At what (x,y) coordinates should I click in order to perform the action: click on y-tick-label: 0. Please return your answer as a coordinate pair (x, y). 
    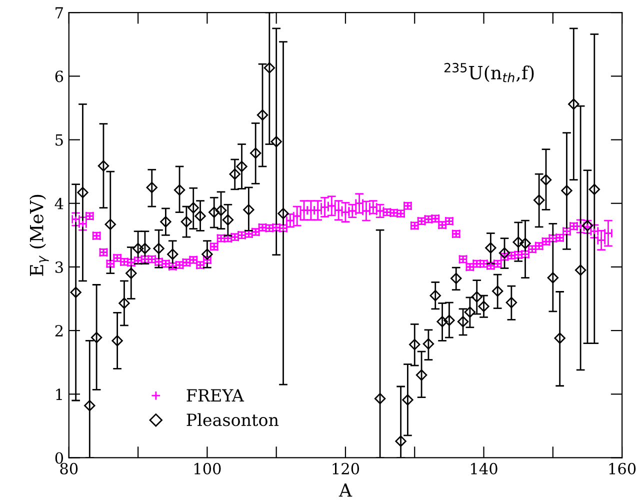
    Looking at the image, I should click on (59, 458).